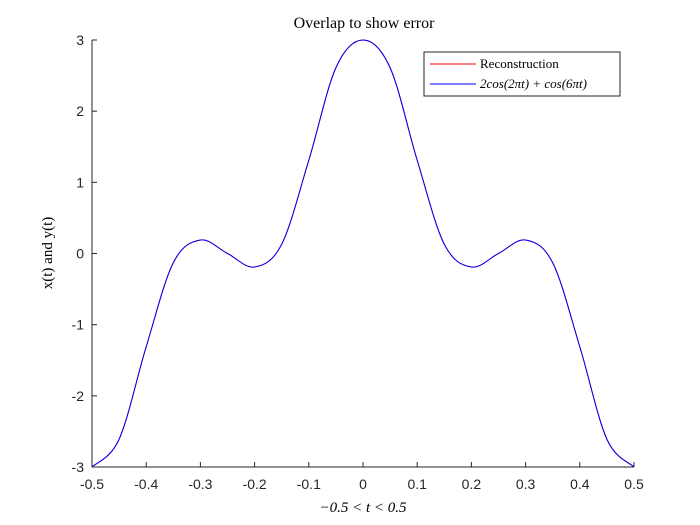  Describe the element at coordinates (363, 484) in the screenshot. I see `x-tick-label: 0` at that location.